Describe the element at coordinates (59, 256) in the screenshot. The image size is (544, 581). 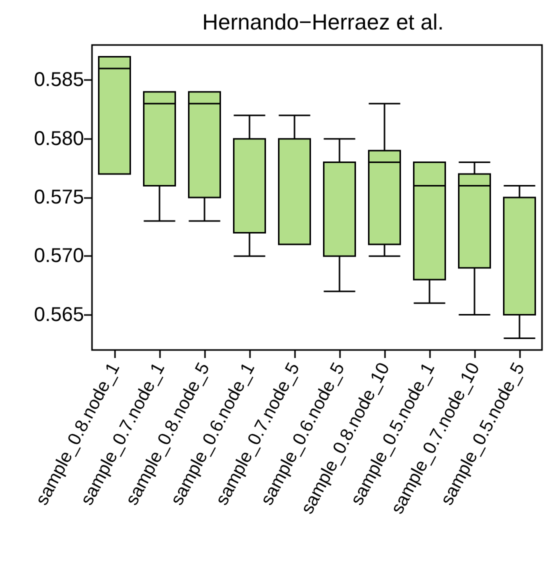
I see `y-tick-label: 0.570` at that location.